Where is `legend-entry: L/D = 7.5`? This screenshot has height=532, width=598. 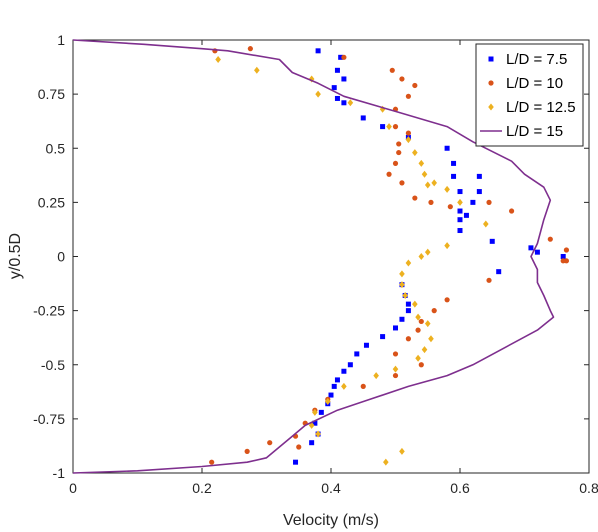 legend-entry: L/D = 7.5 is located at coordinates (527, 59).